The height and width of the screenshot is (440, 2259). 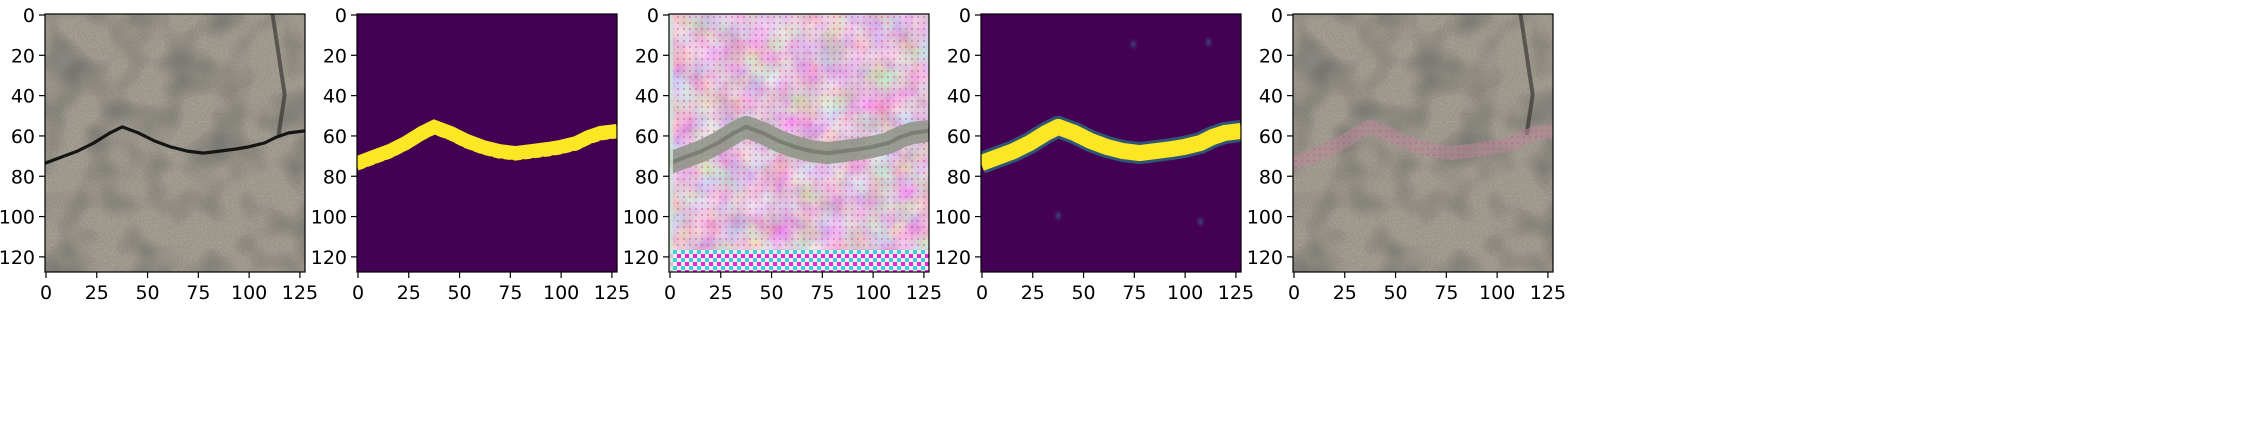 I want to click on bottom-artifact-band, so click(x=799, y=260).